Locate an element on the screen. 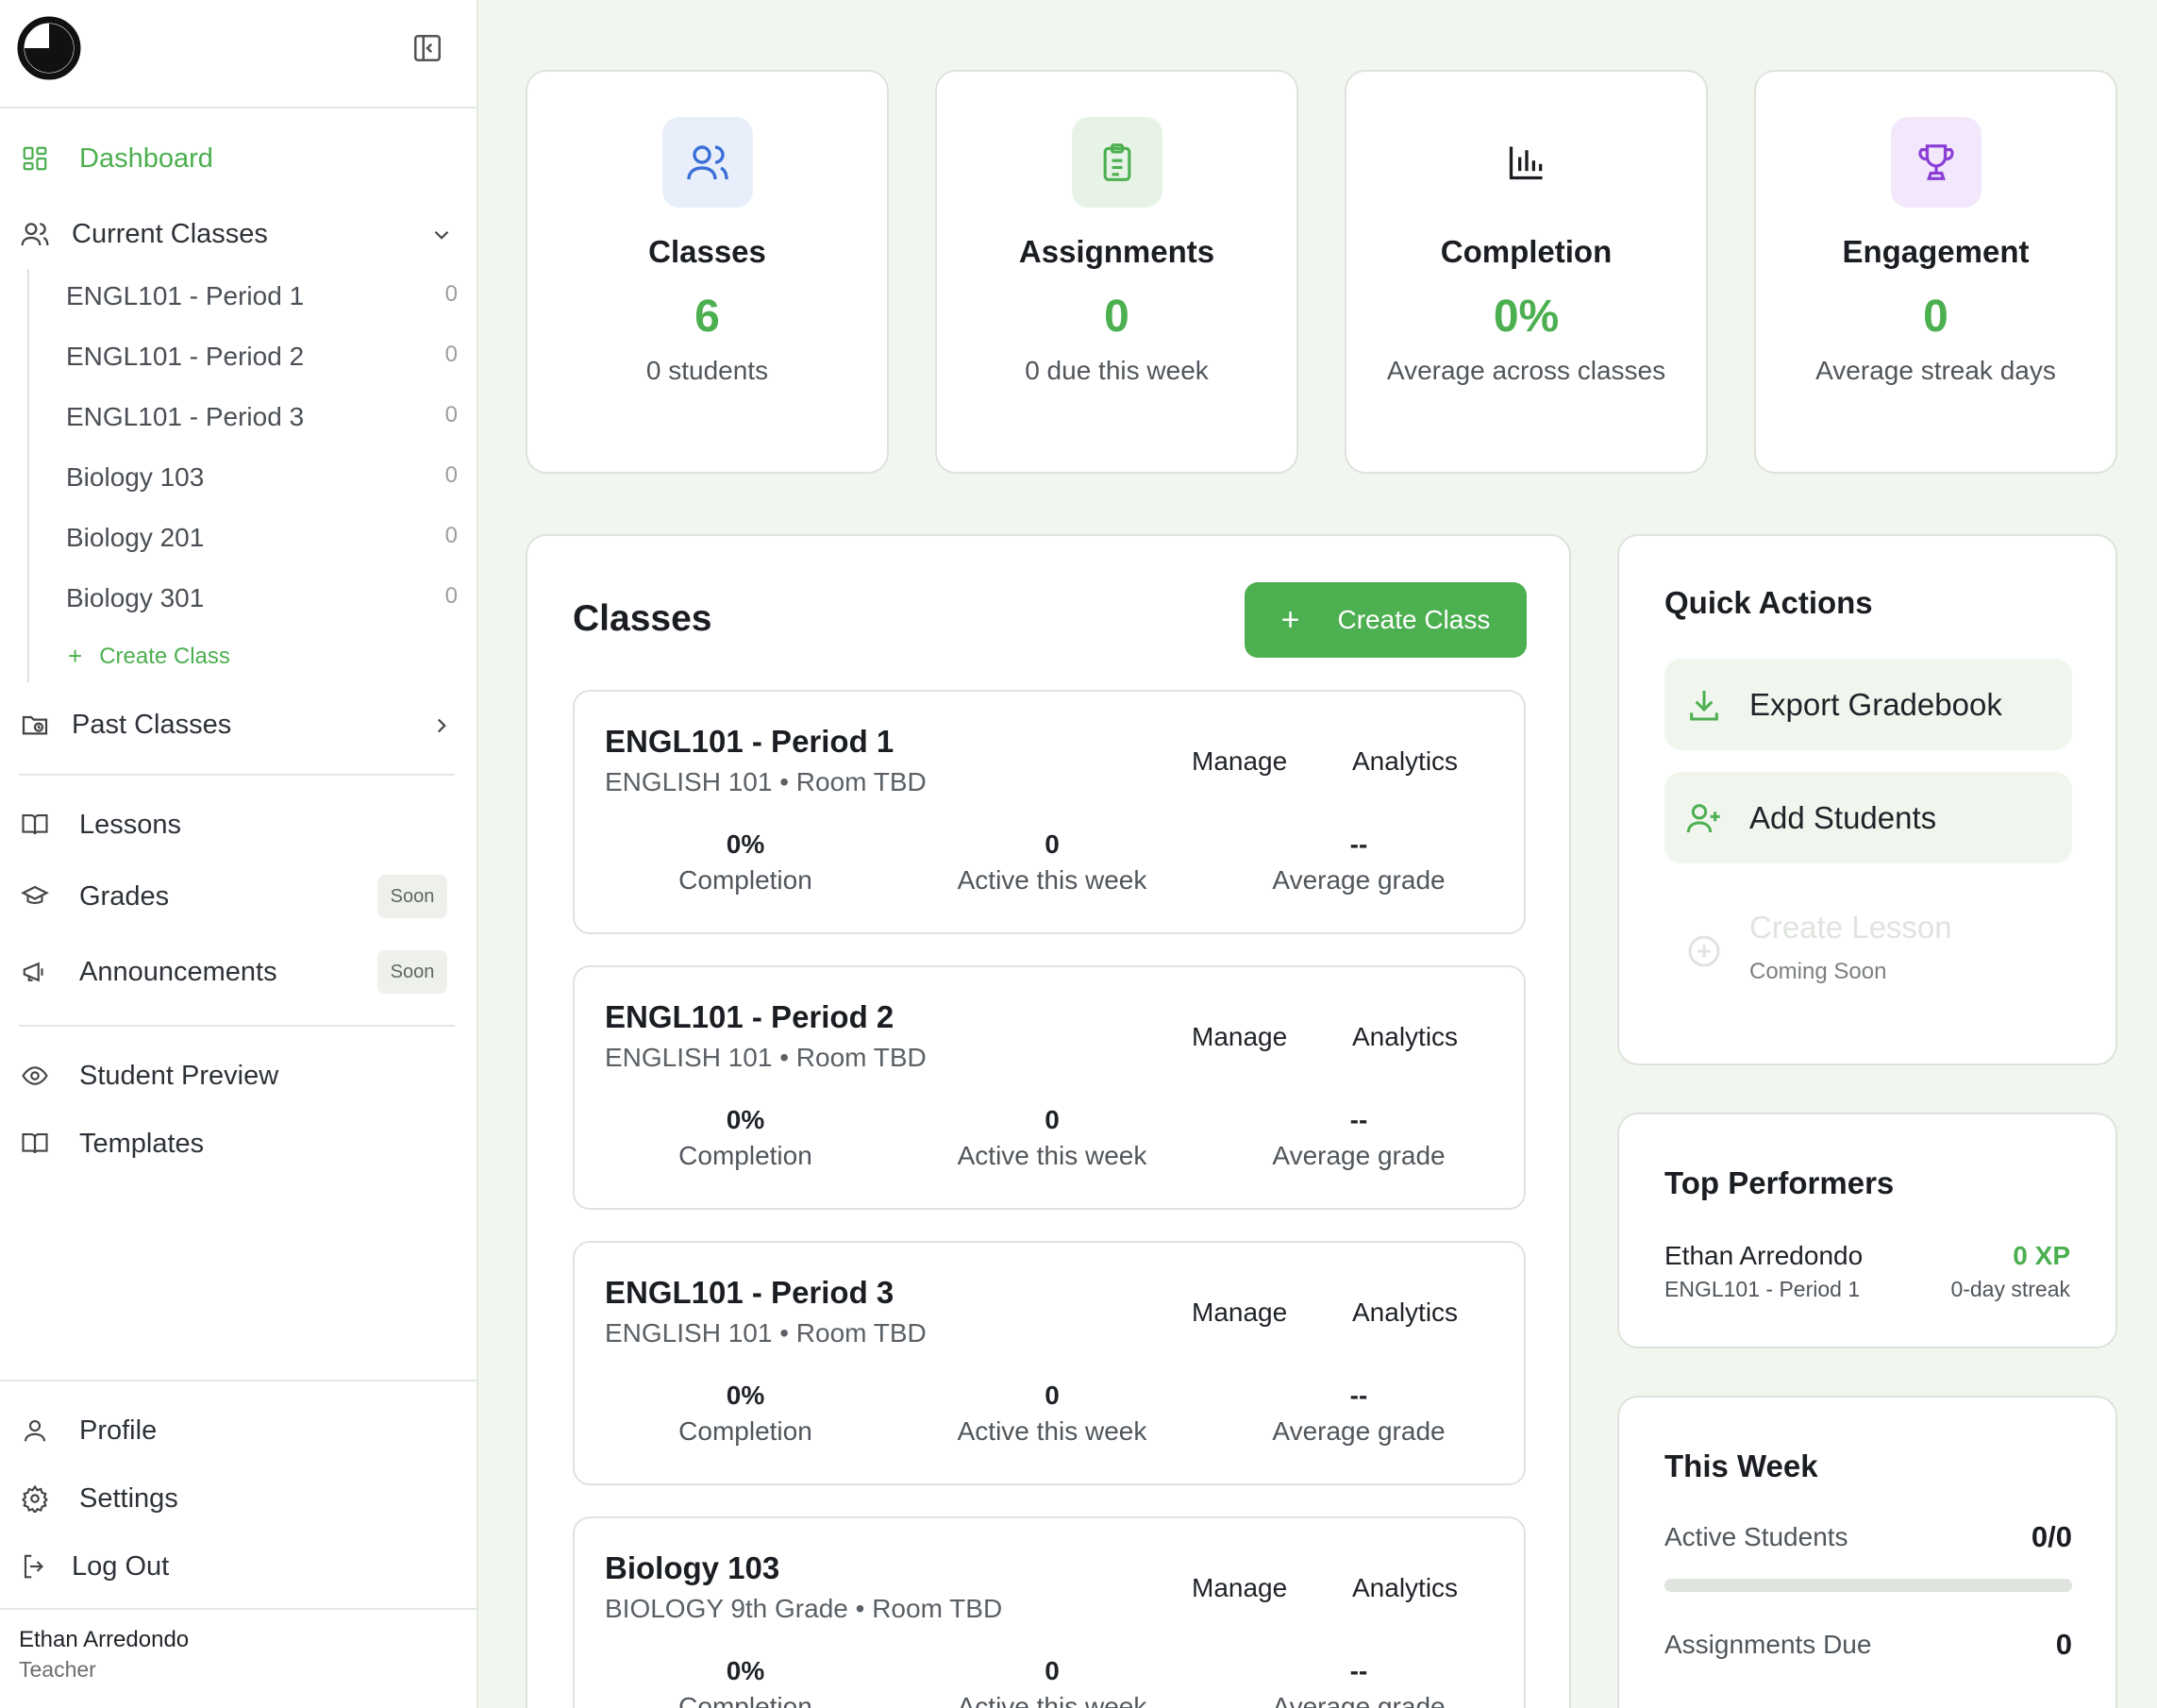 The height and width of the screenshot is (1708, 2157). active-students-value: 0/0 is located at coordinates (2051, 1536).